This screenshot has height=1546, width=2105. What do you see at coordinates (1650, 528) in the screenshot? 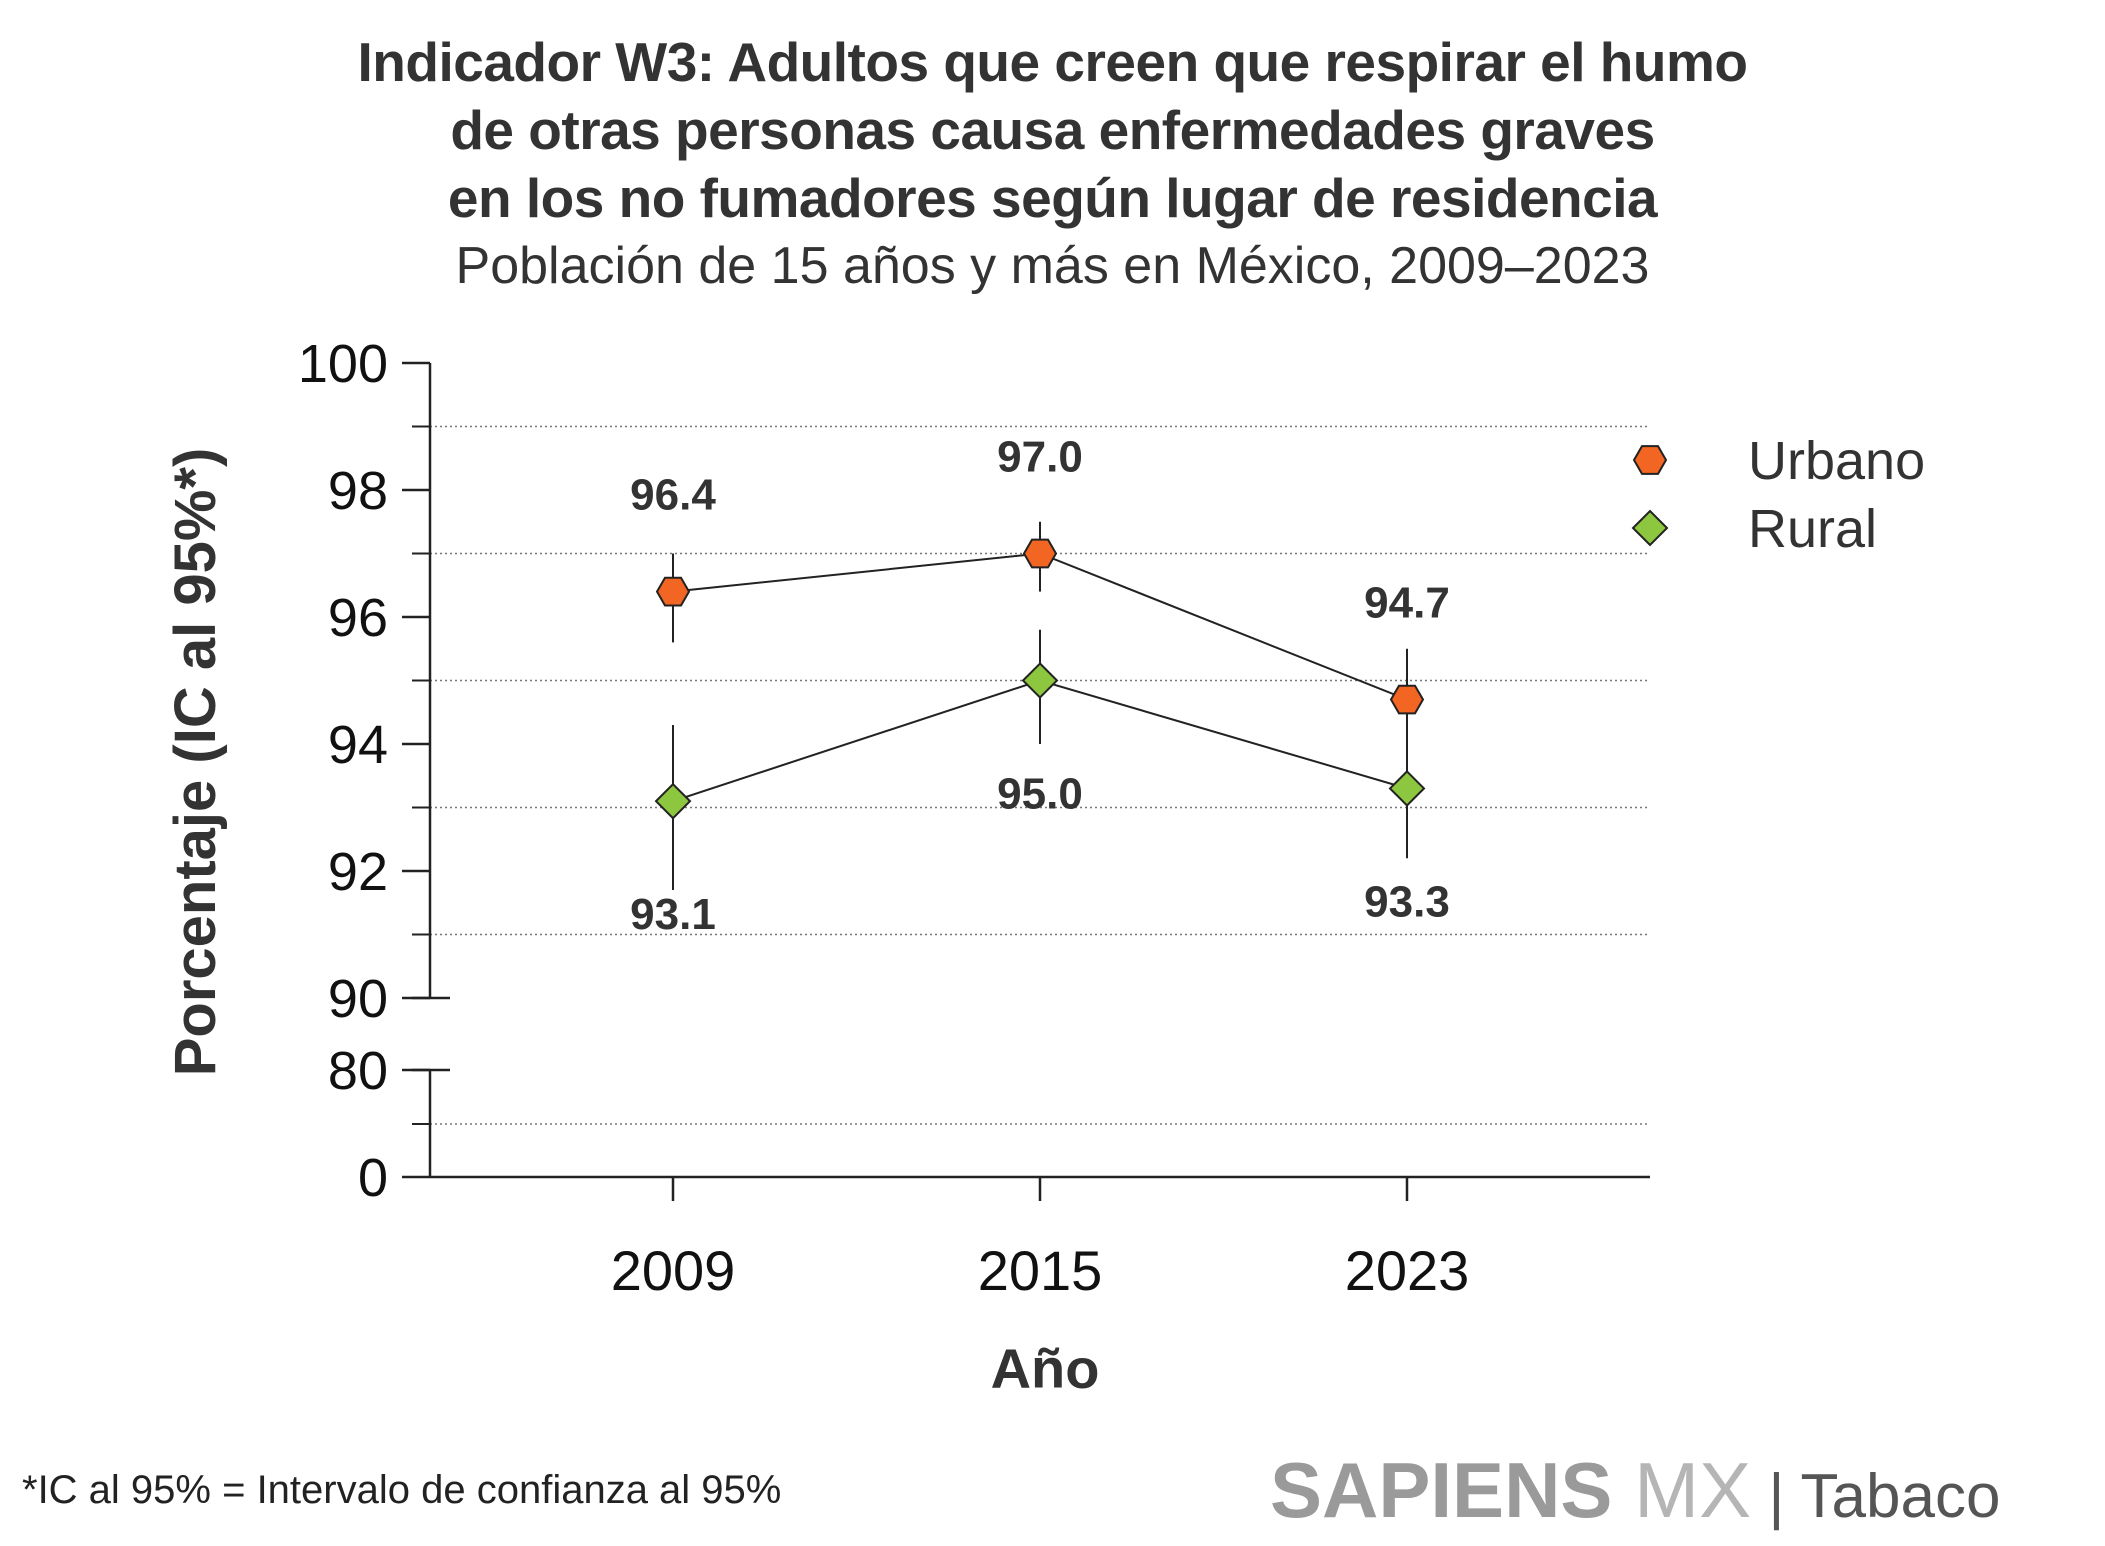
I see `legend-marker-rural` at bounding box center [1650, 528].